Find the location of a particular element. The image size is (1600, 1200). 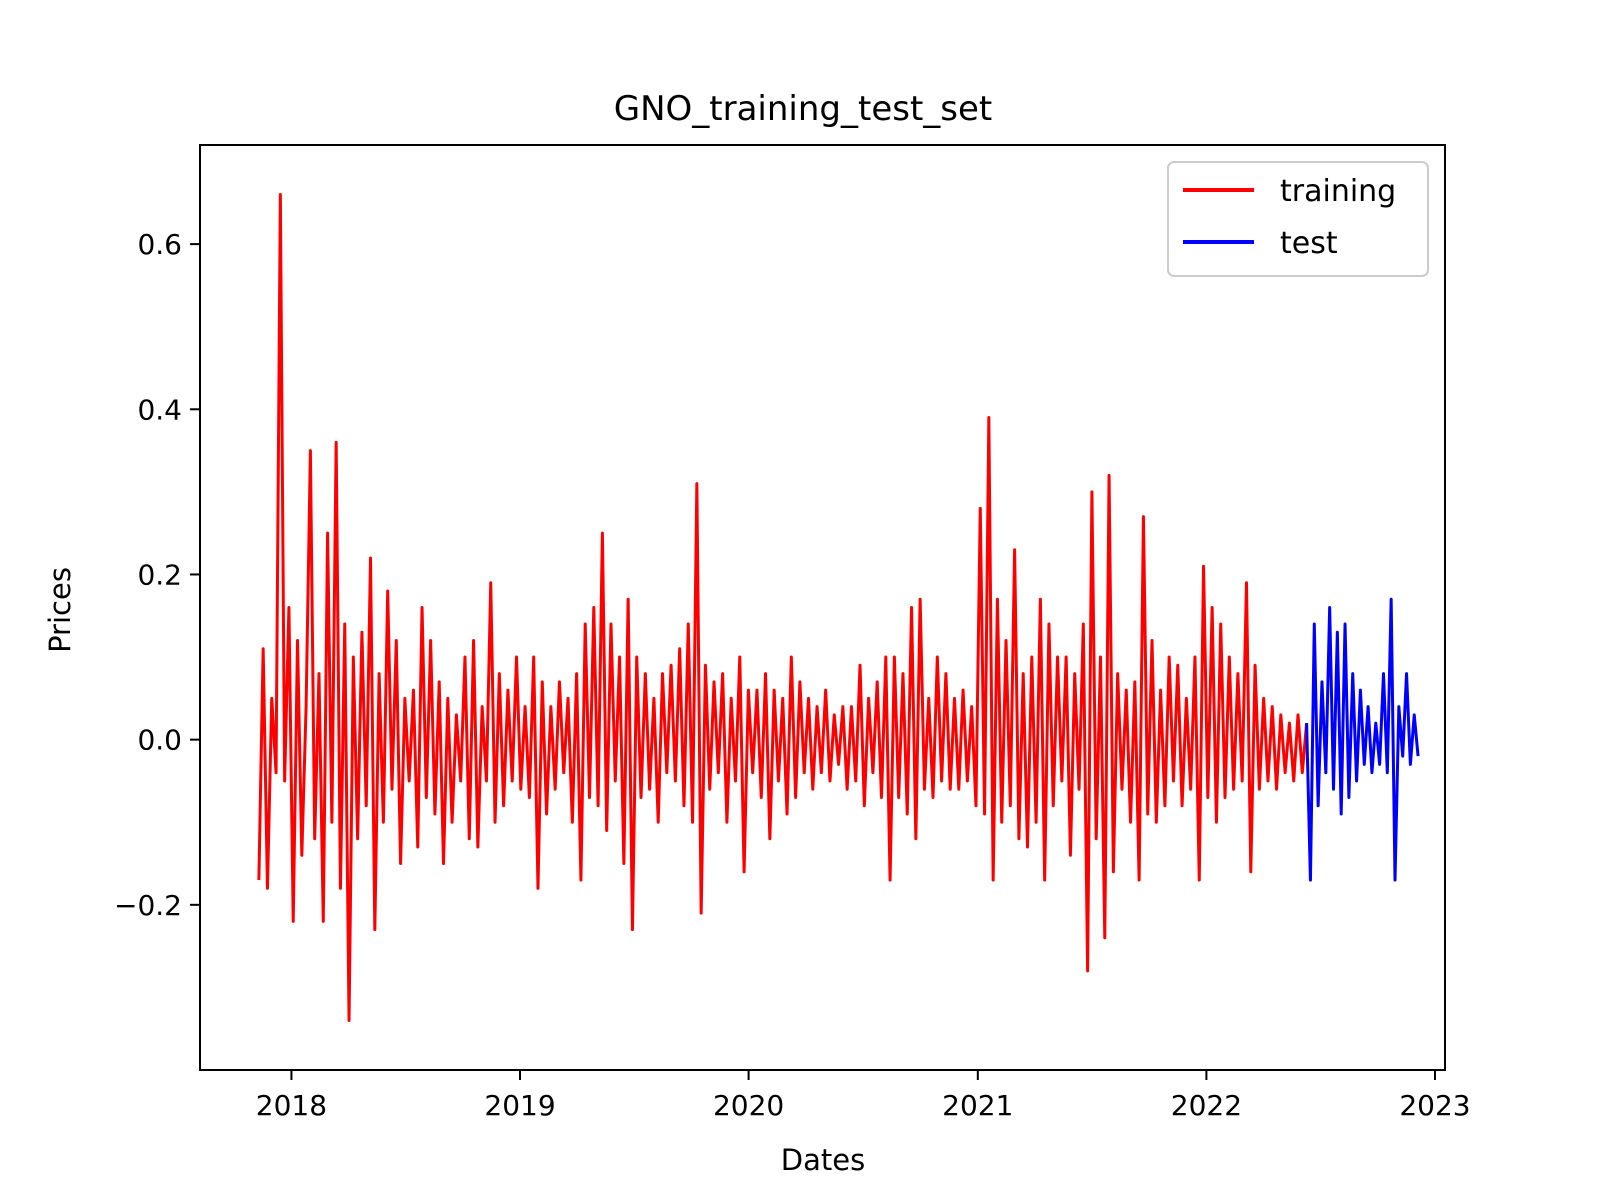

x-tick-label: 2019 is located at coordinates (519, 1105).